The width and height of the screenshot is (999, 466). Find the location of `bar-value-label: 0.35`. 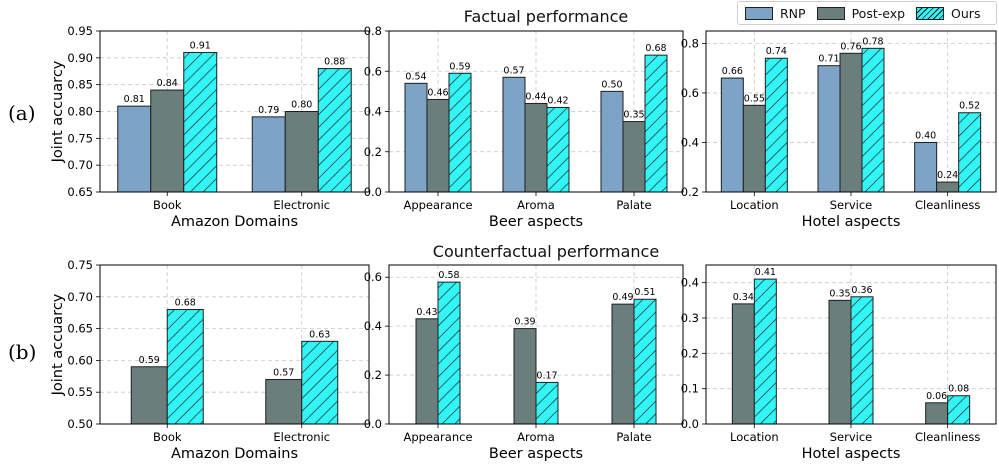

bar-value-label: 0.35 is located at coordinates (633, 115).